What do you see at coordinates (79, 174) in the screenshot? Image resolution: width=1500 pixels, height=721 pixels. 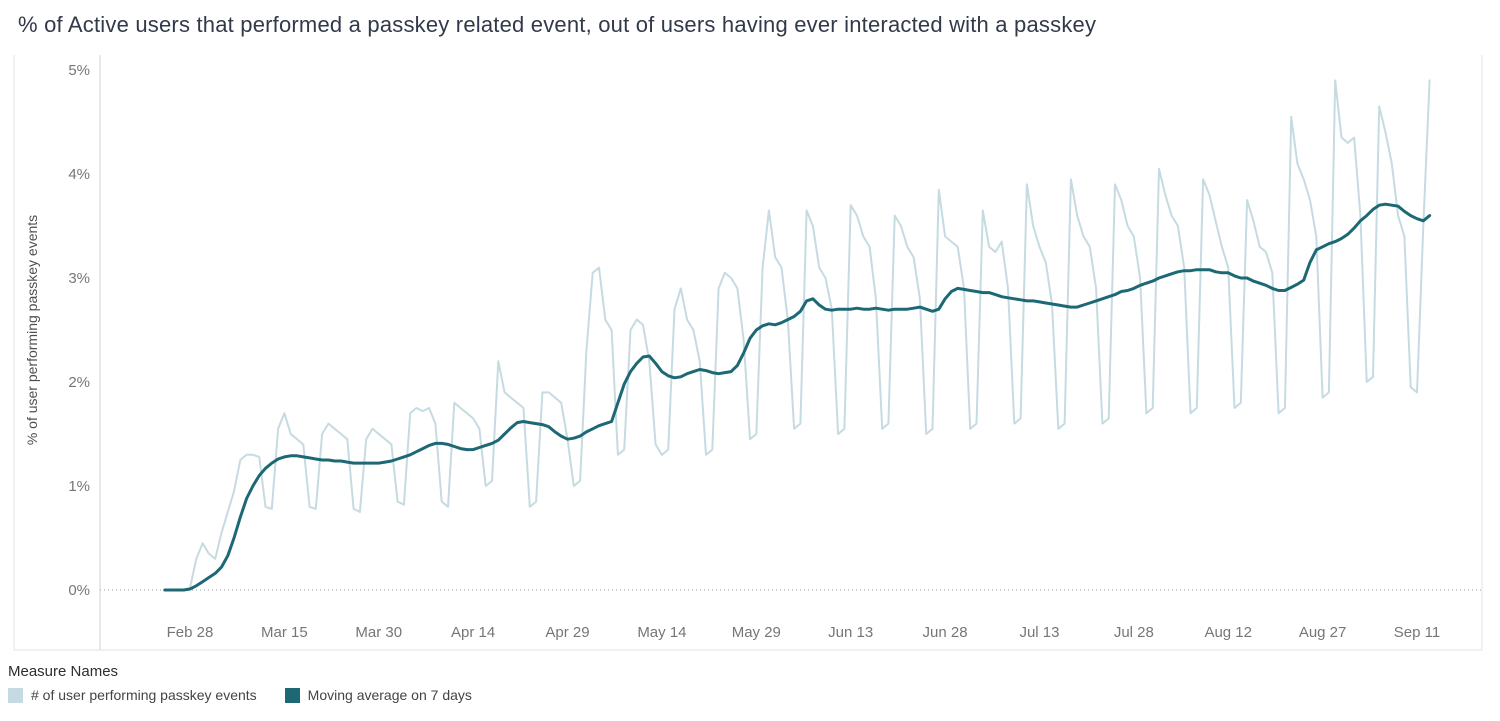 I see `y-tick-label: 4%` at bounding box center [79, 174].